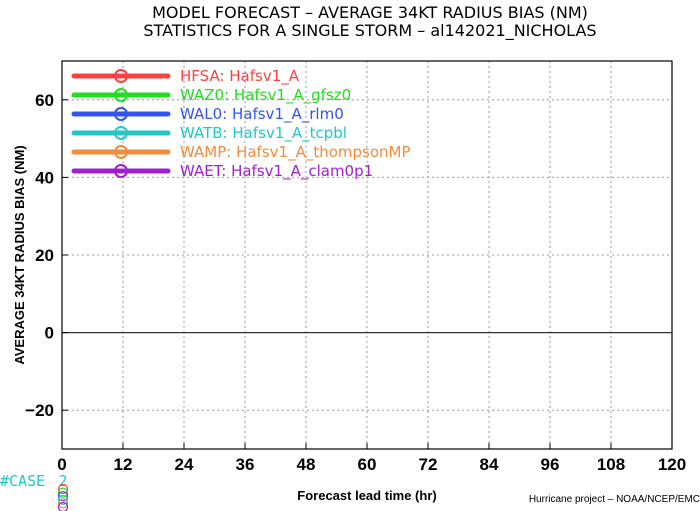 The width and height of the screenshot is (700, 511). What do you see at coordinates (123, 464) in the screenshot?
I see `x-tick-label: 12` at bounding box center [123, 464].